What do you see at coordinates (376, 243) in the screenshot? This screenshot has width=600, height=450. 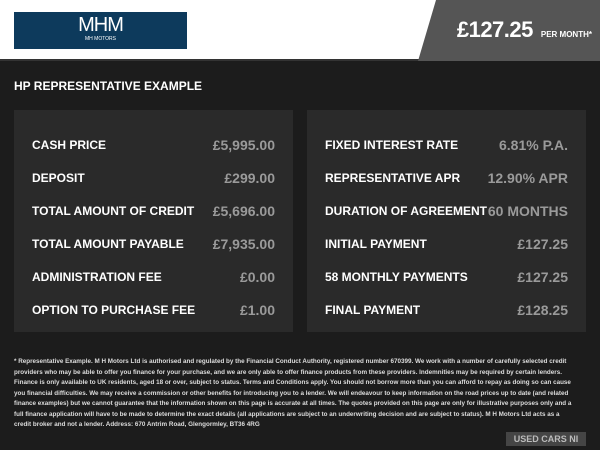 I see `finance-label: INITIAL PAYMENT` at bounding box center [376, 243].